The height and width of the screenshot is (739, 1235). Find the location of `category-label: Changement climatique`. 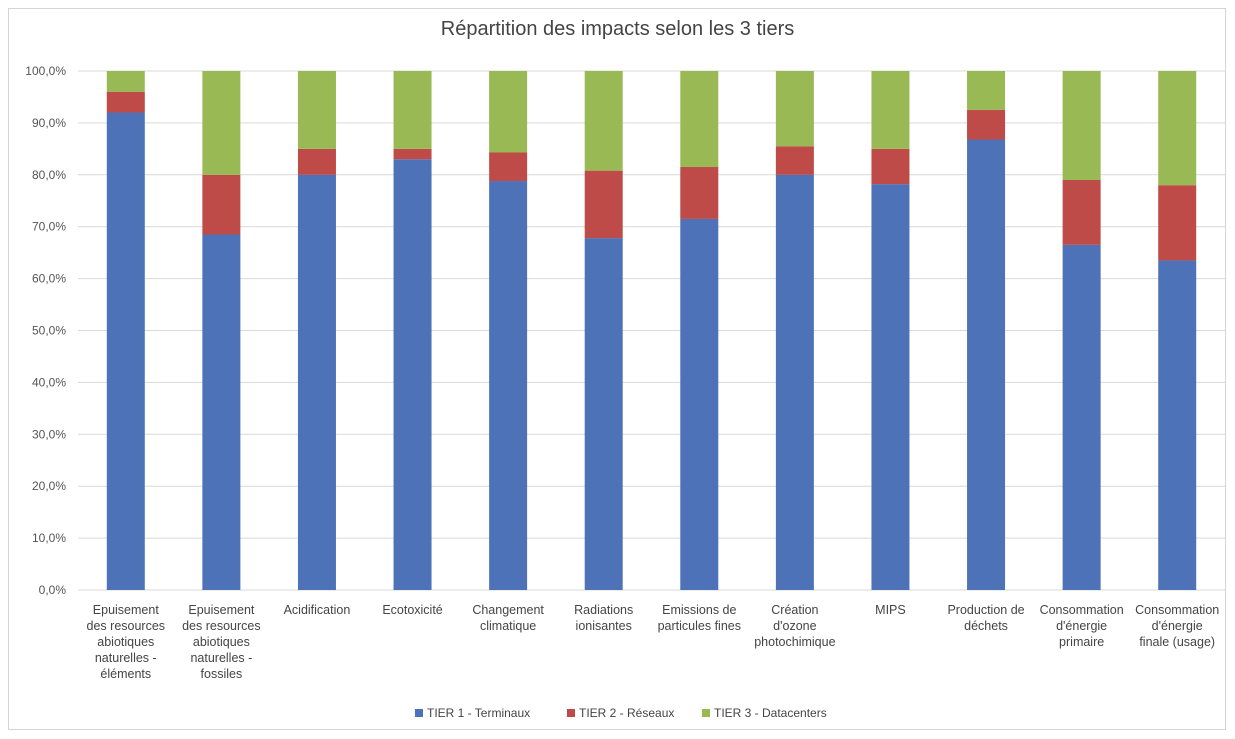

category-label: Changement climatique is located at coordinates (508, 618).